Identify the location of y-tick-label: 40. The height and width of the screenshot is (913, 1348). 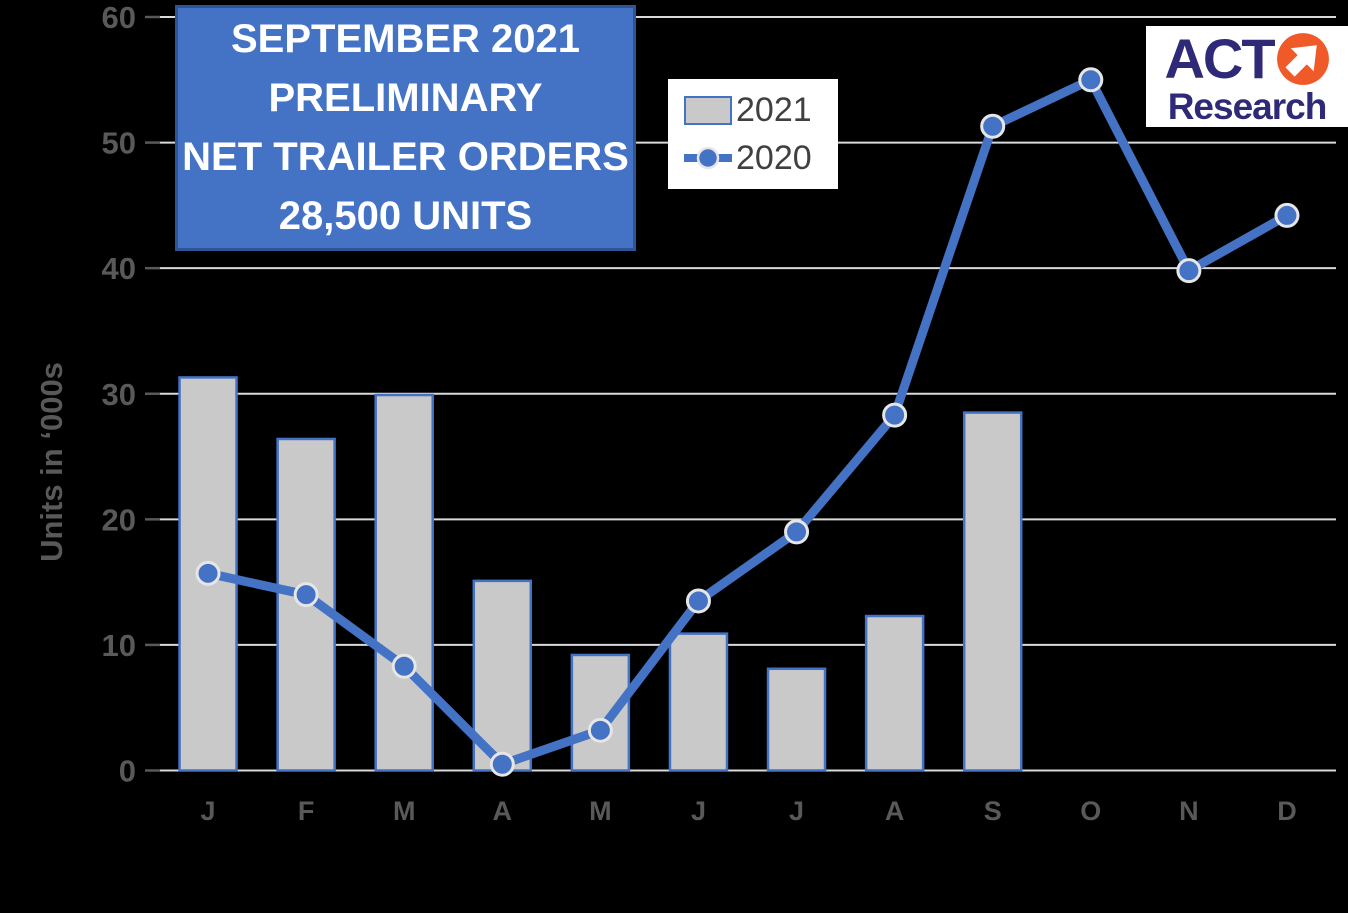
(119, 268).